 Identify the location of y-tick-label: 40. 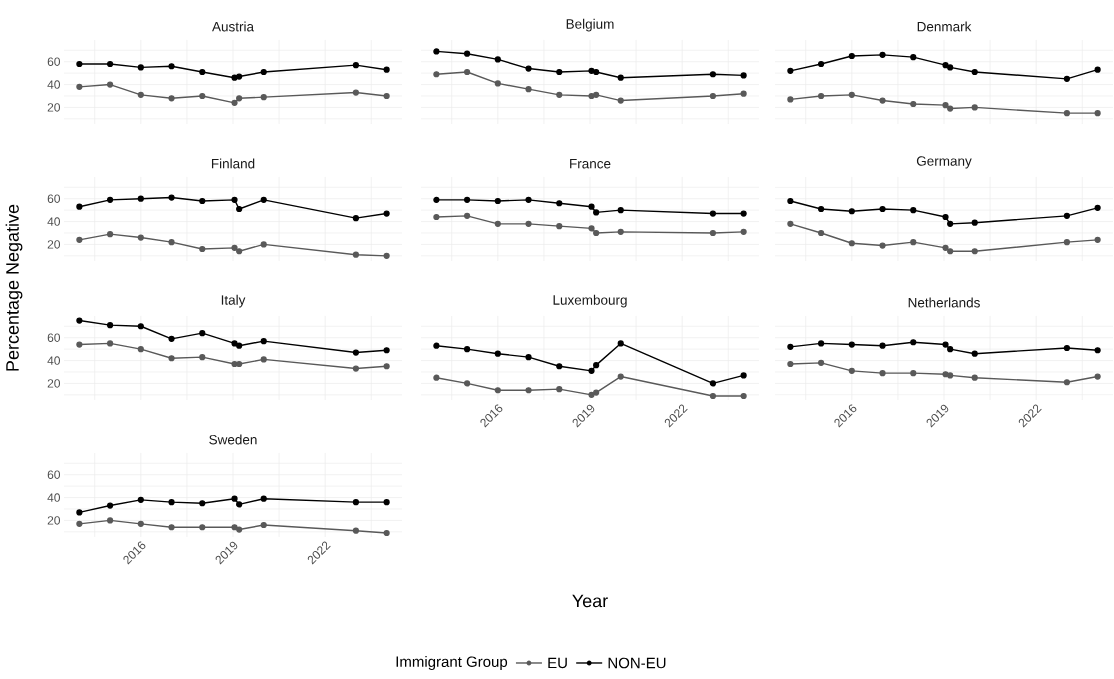
(54, 360).